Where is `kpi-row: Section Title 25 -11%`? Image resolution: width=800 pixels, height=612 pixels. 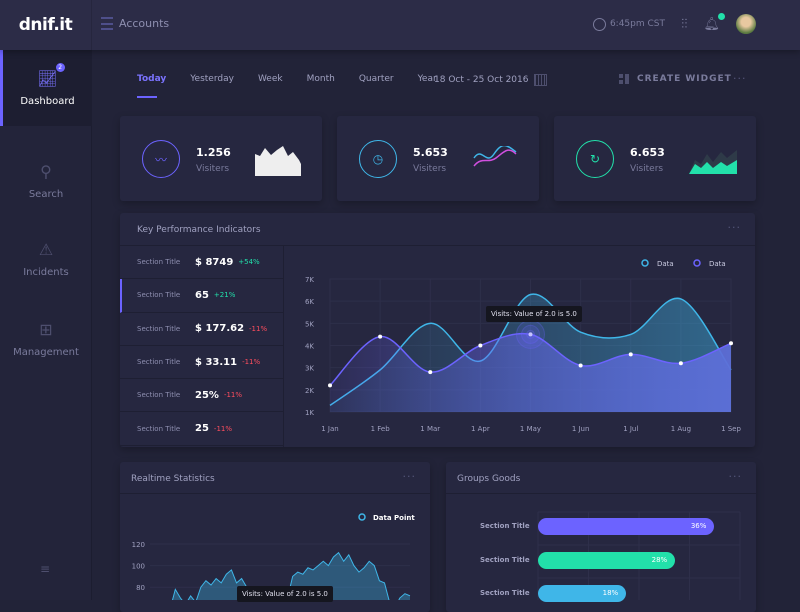
kpi-row: Section Title 25 -11% is located at coordinates (202, 429).